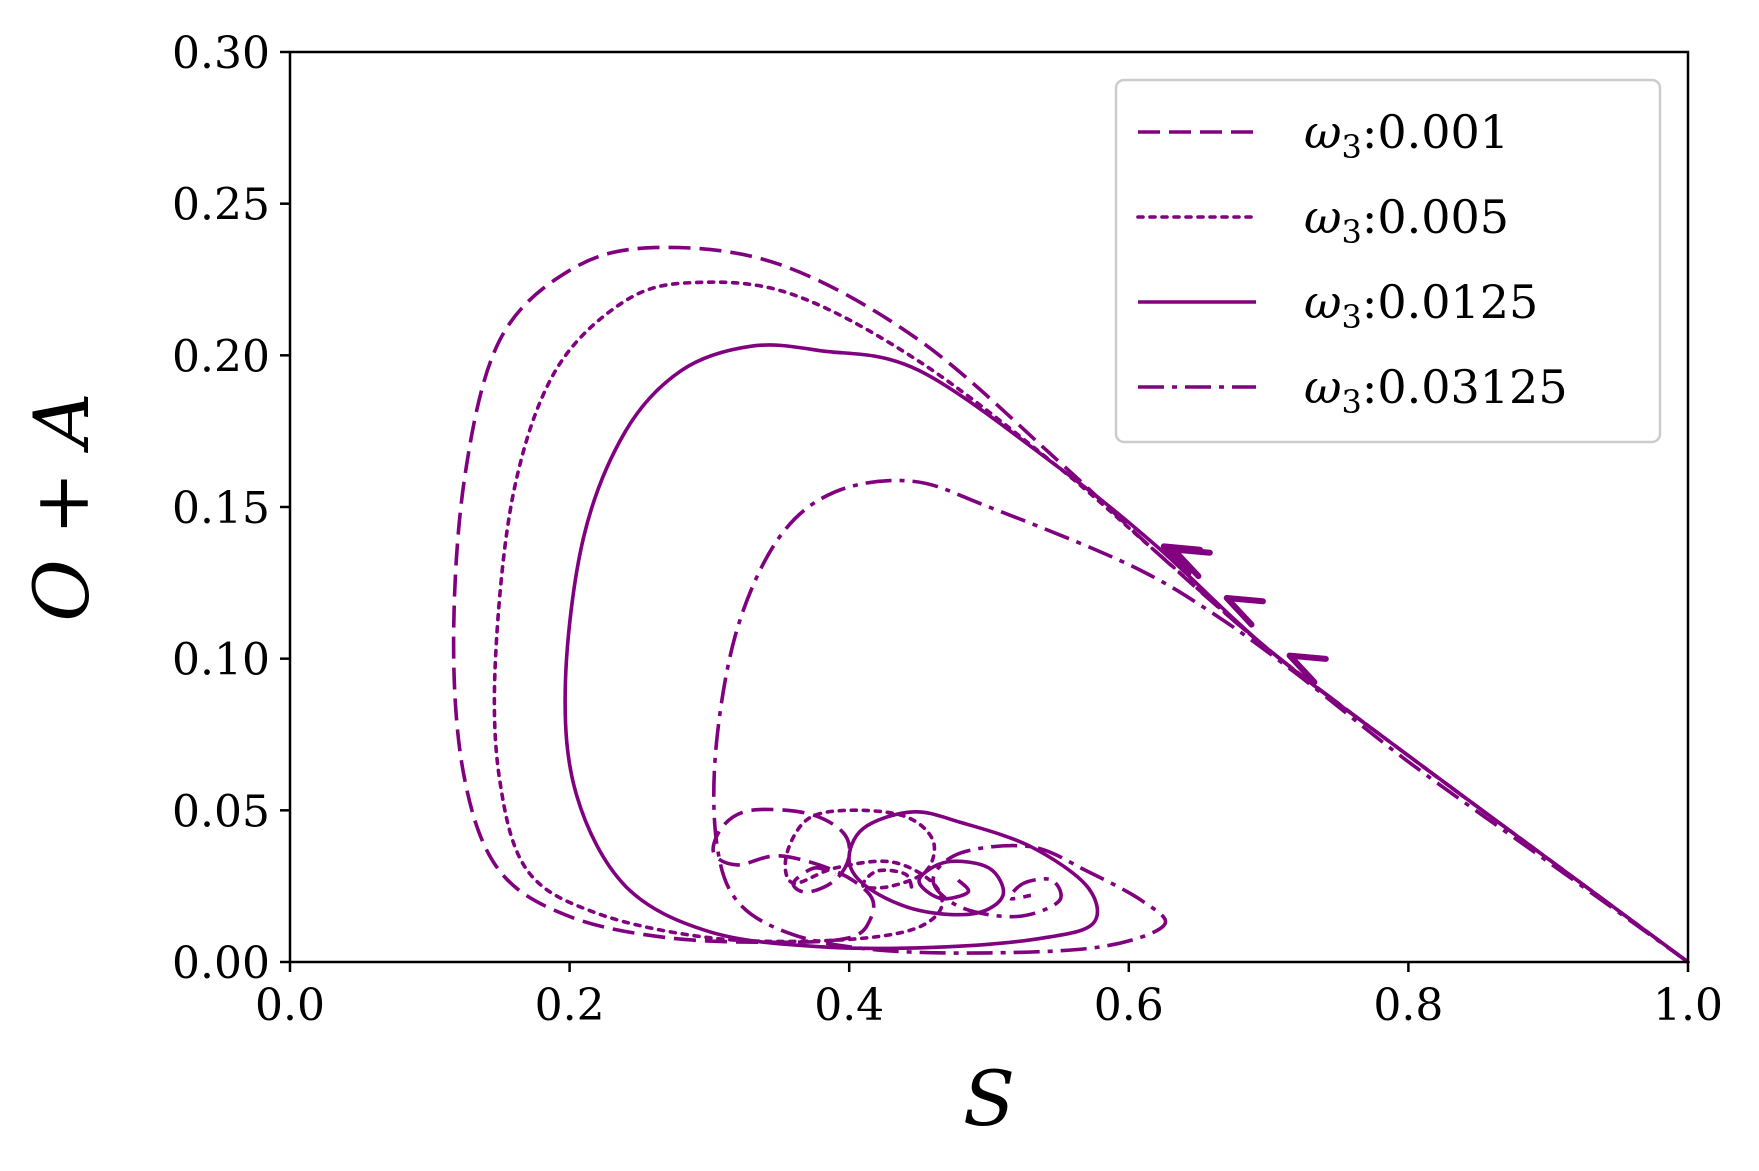  What do you see at coordinates (221, 205) in the screenshot?
I see `y-tick-label-5: 0.25` at bounding box center [221, 205].